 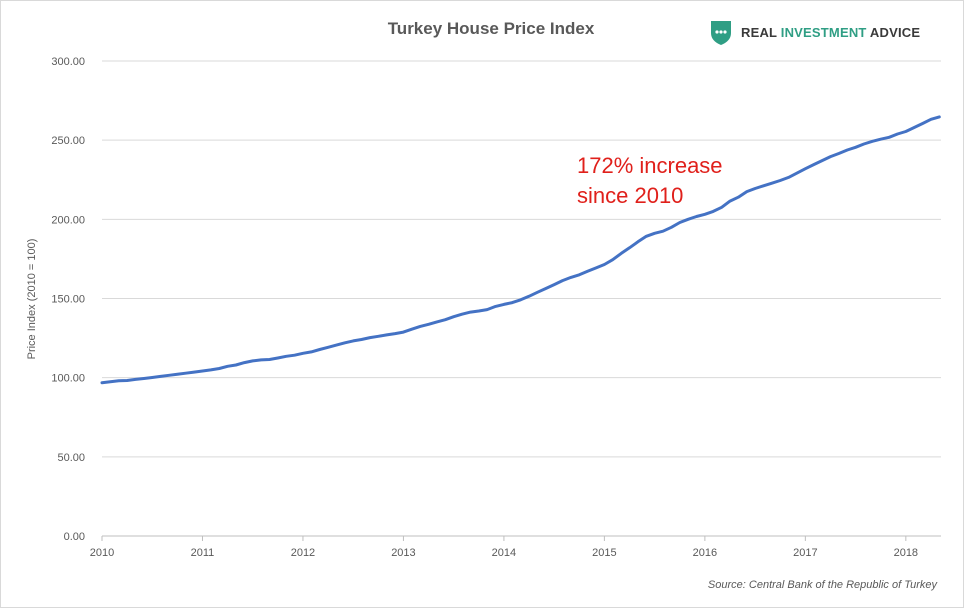 I want to click on x-tick-label: 2014, so click(x=504, y=553).